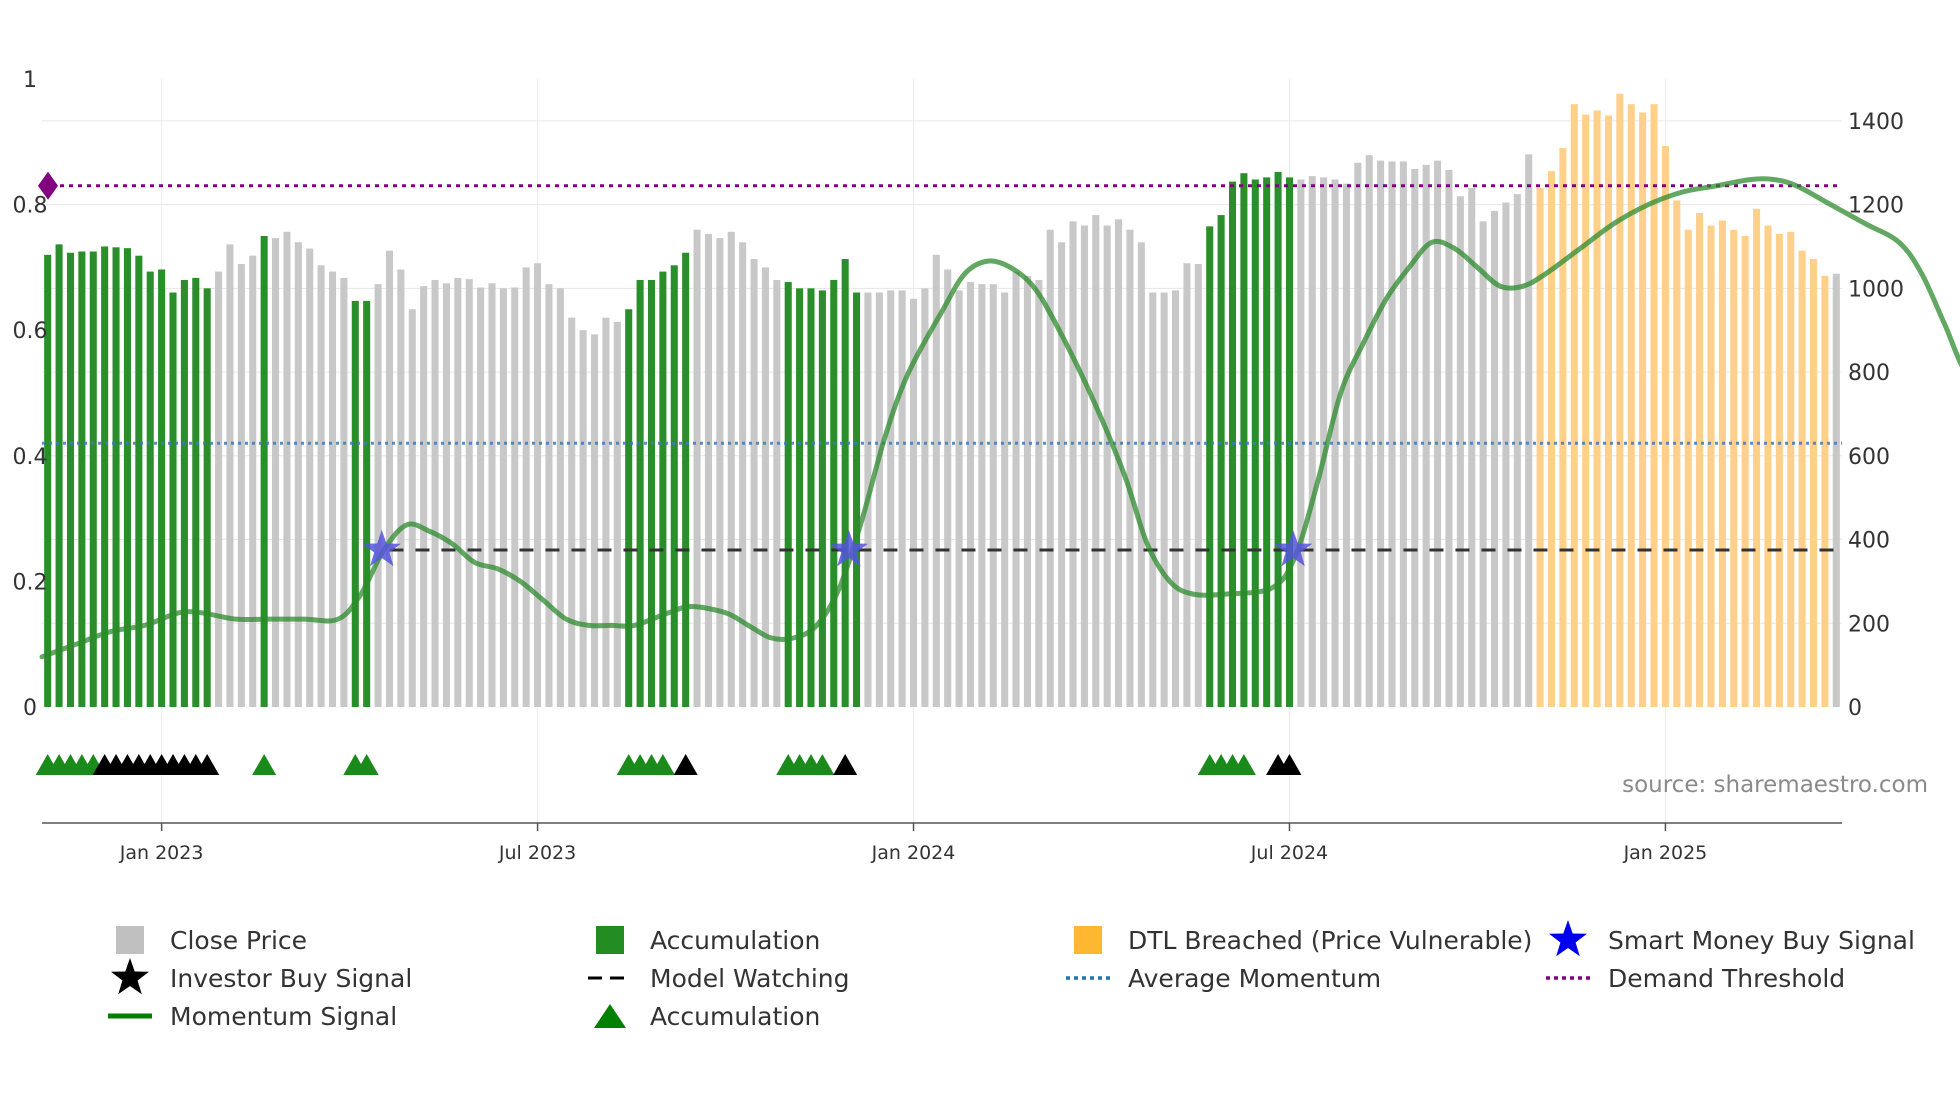  I want to click on legend-item: Smart Money Buy Signal, so click(1732, 938).